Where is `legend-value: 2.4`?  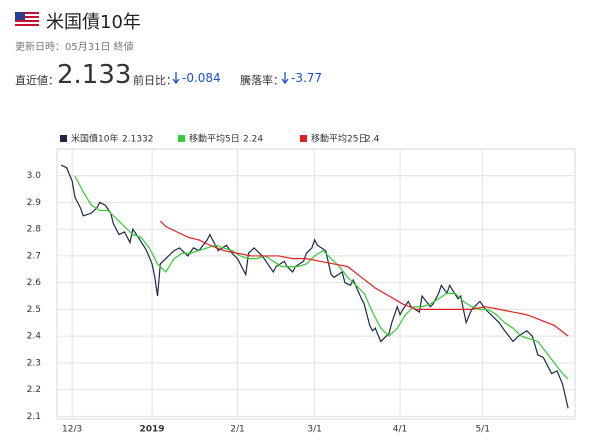
legend-value: 2.4 is located at coordinates (372, 140).